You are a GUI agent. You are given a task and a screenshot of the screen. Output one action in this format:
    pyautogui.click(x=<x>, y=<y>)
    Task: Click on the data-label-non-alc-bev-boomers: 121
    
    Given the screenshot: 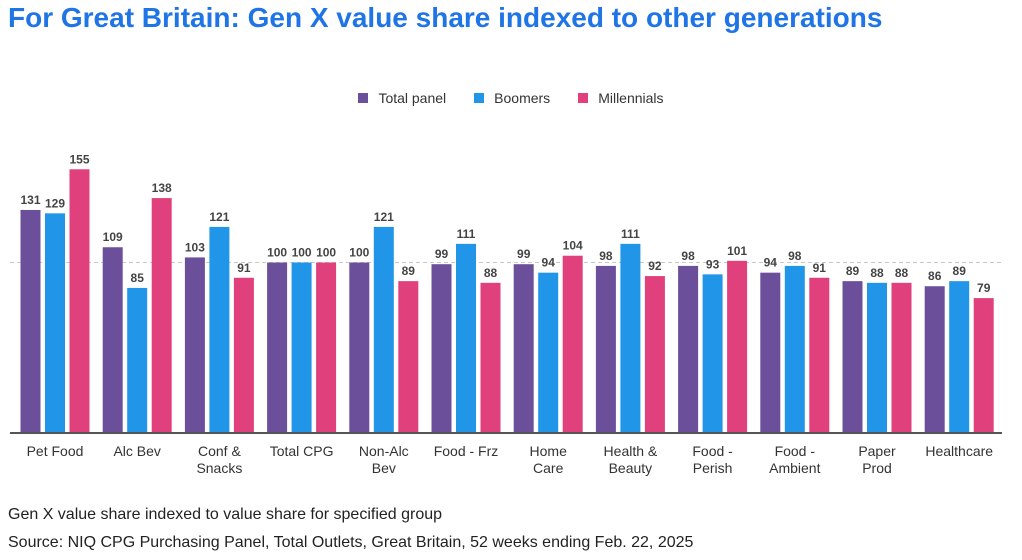 What is the action you would take?
    pyautogui.click(x=384, y=217)
    